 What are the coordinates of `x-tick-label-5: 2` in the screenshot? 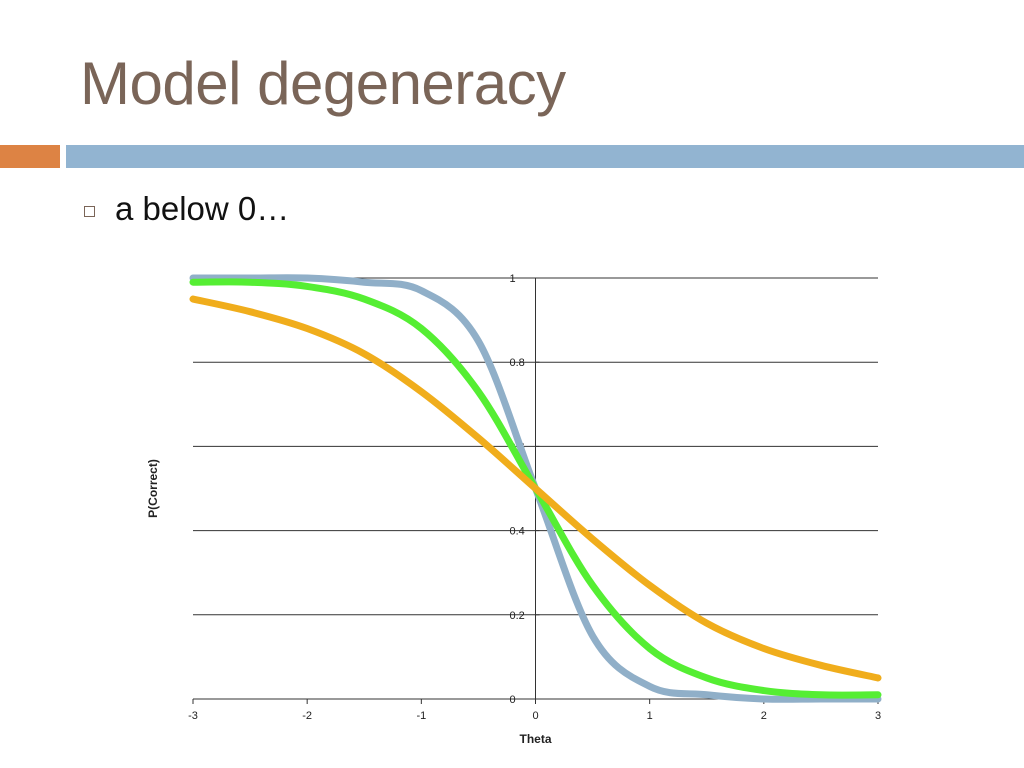 It's located at (764, 716).